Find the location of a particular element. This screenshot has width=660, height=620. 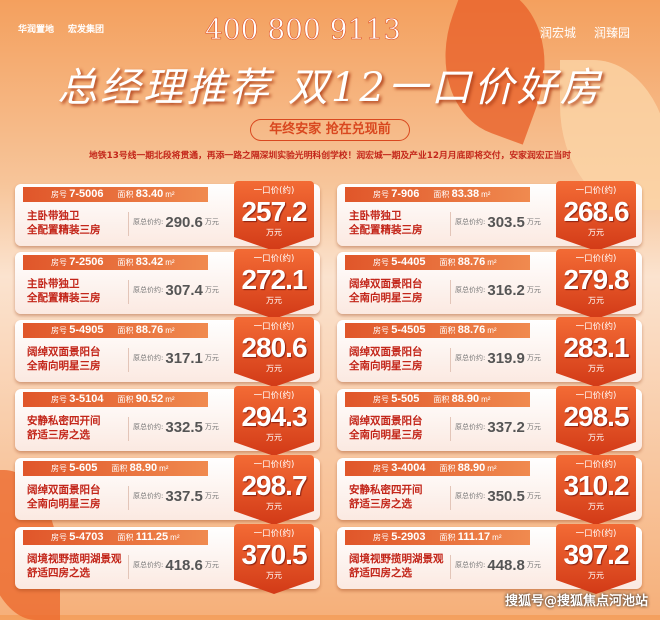

orig-value: 337.2 is located at coordinates (506, 427).